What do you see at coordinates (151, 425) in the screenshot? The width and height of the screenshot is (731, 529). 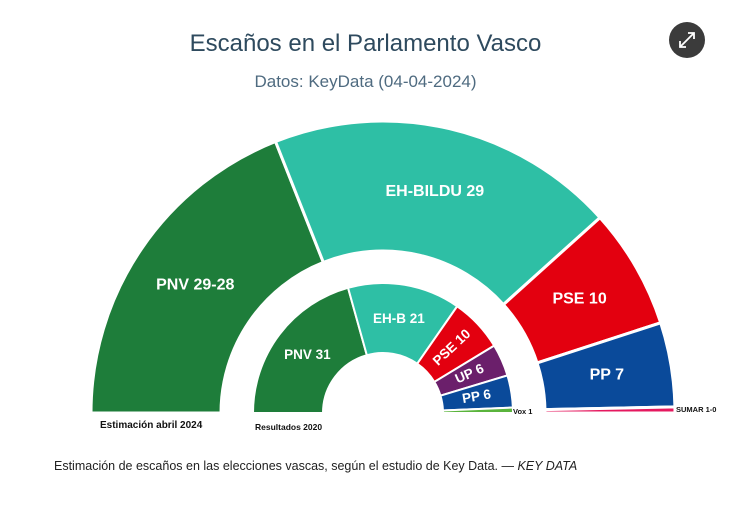 I see `chart-label-0: Estimación abril 2024` at bounding box center [151, 425].